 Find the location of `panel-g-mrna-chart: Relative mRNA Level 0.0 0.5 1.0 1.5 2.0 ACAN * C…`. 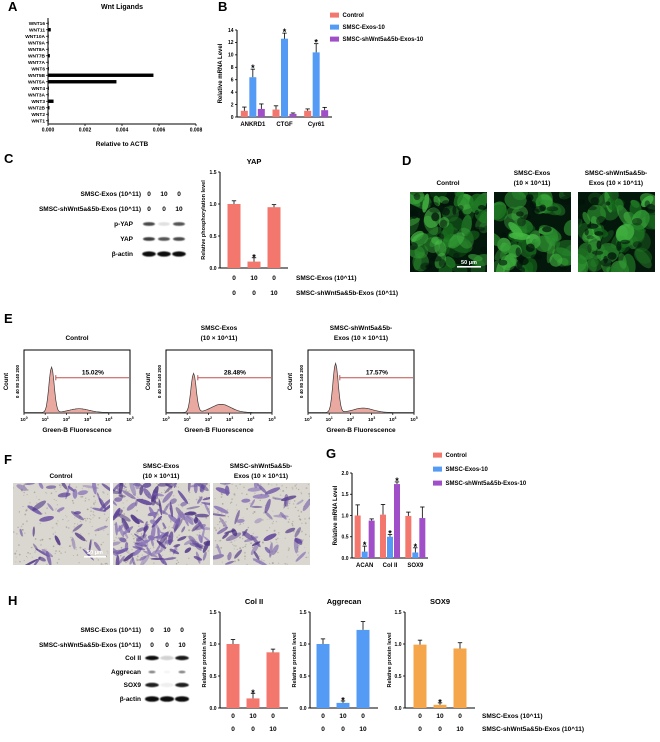

panel-g-mrna-chart: Relative mRNA Level 0.0 0.5 1.0 1.5 2.0 ACAN * C… is located at coordinates (430, 510).